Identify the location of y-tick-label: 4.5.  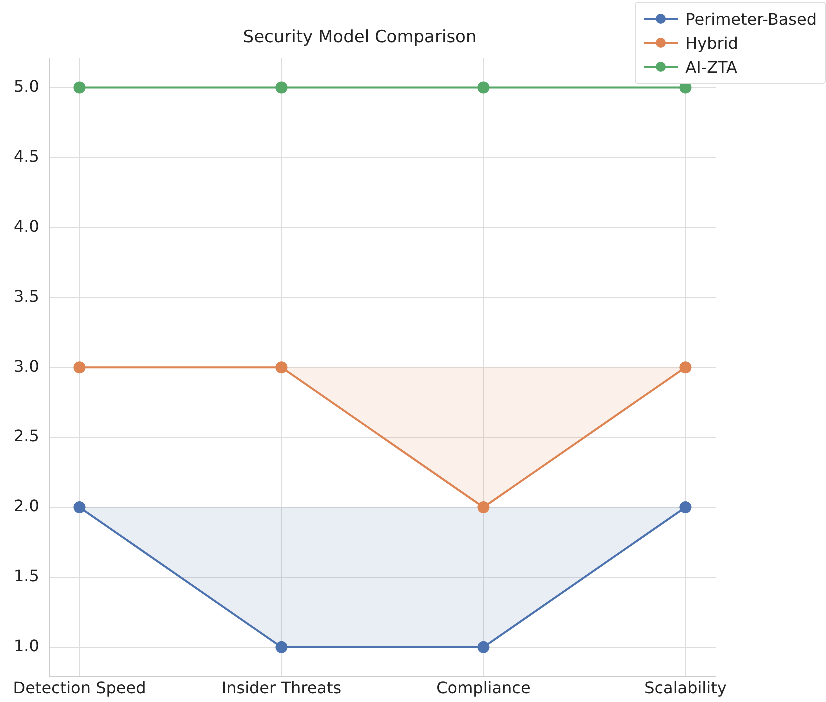
(27, 156).